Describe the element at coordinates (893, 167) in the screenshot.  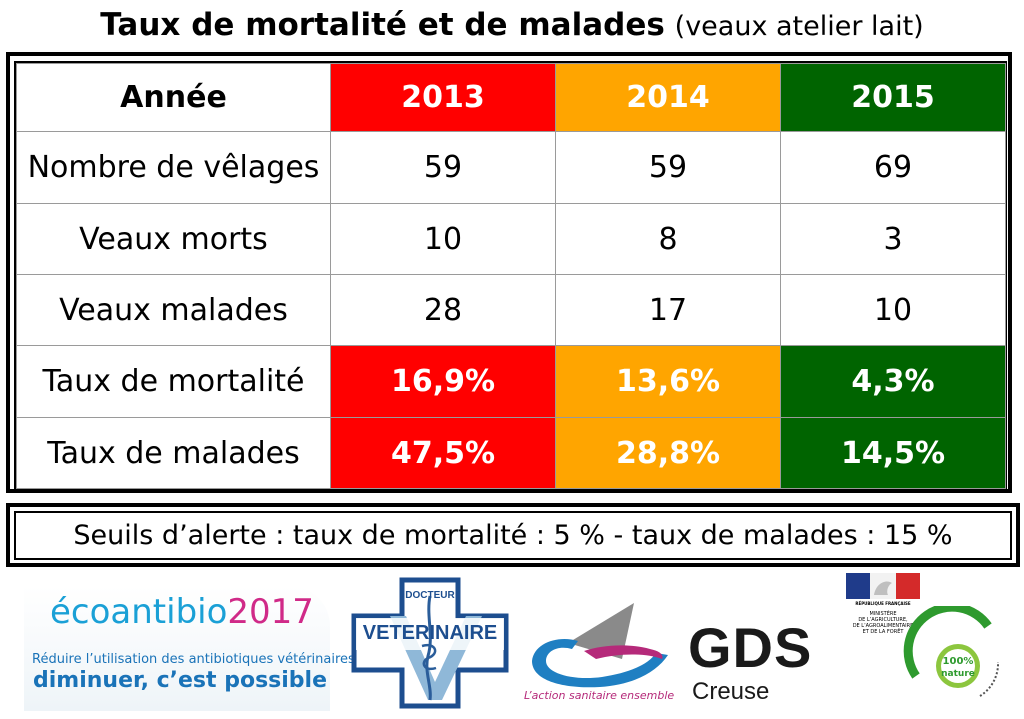
I see `cell-velages-2015: 69` at that location.